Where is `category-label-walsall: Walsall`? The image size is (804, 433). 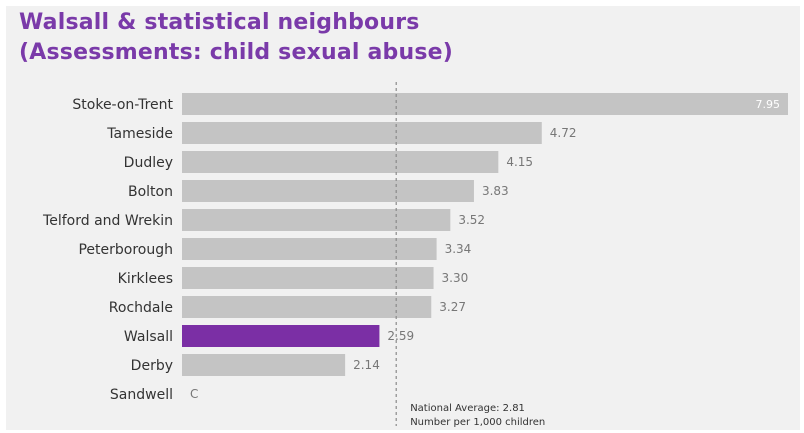
category-label-walsall: Walsall is located at coordinates (148, 337).